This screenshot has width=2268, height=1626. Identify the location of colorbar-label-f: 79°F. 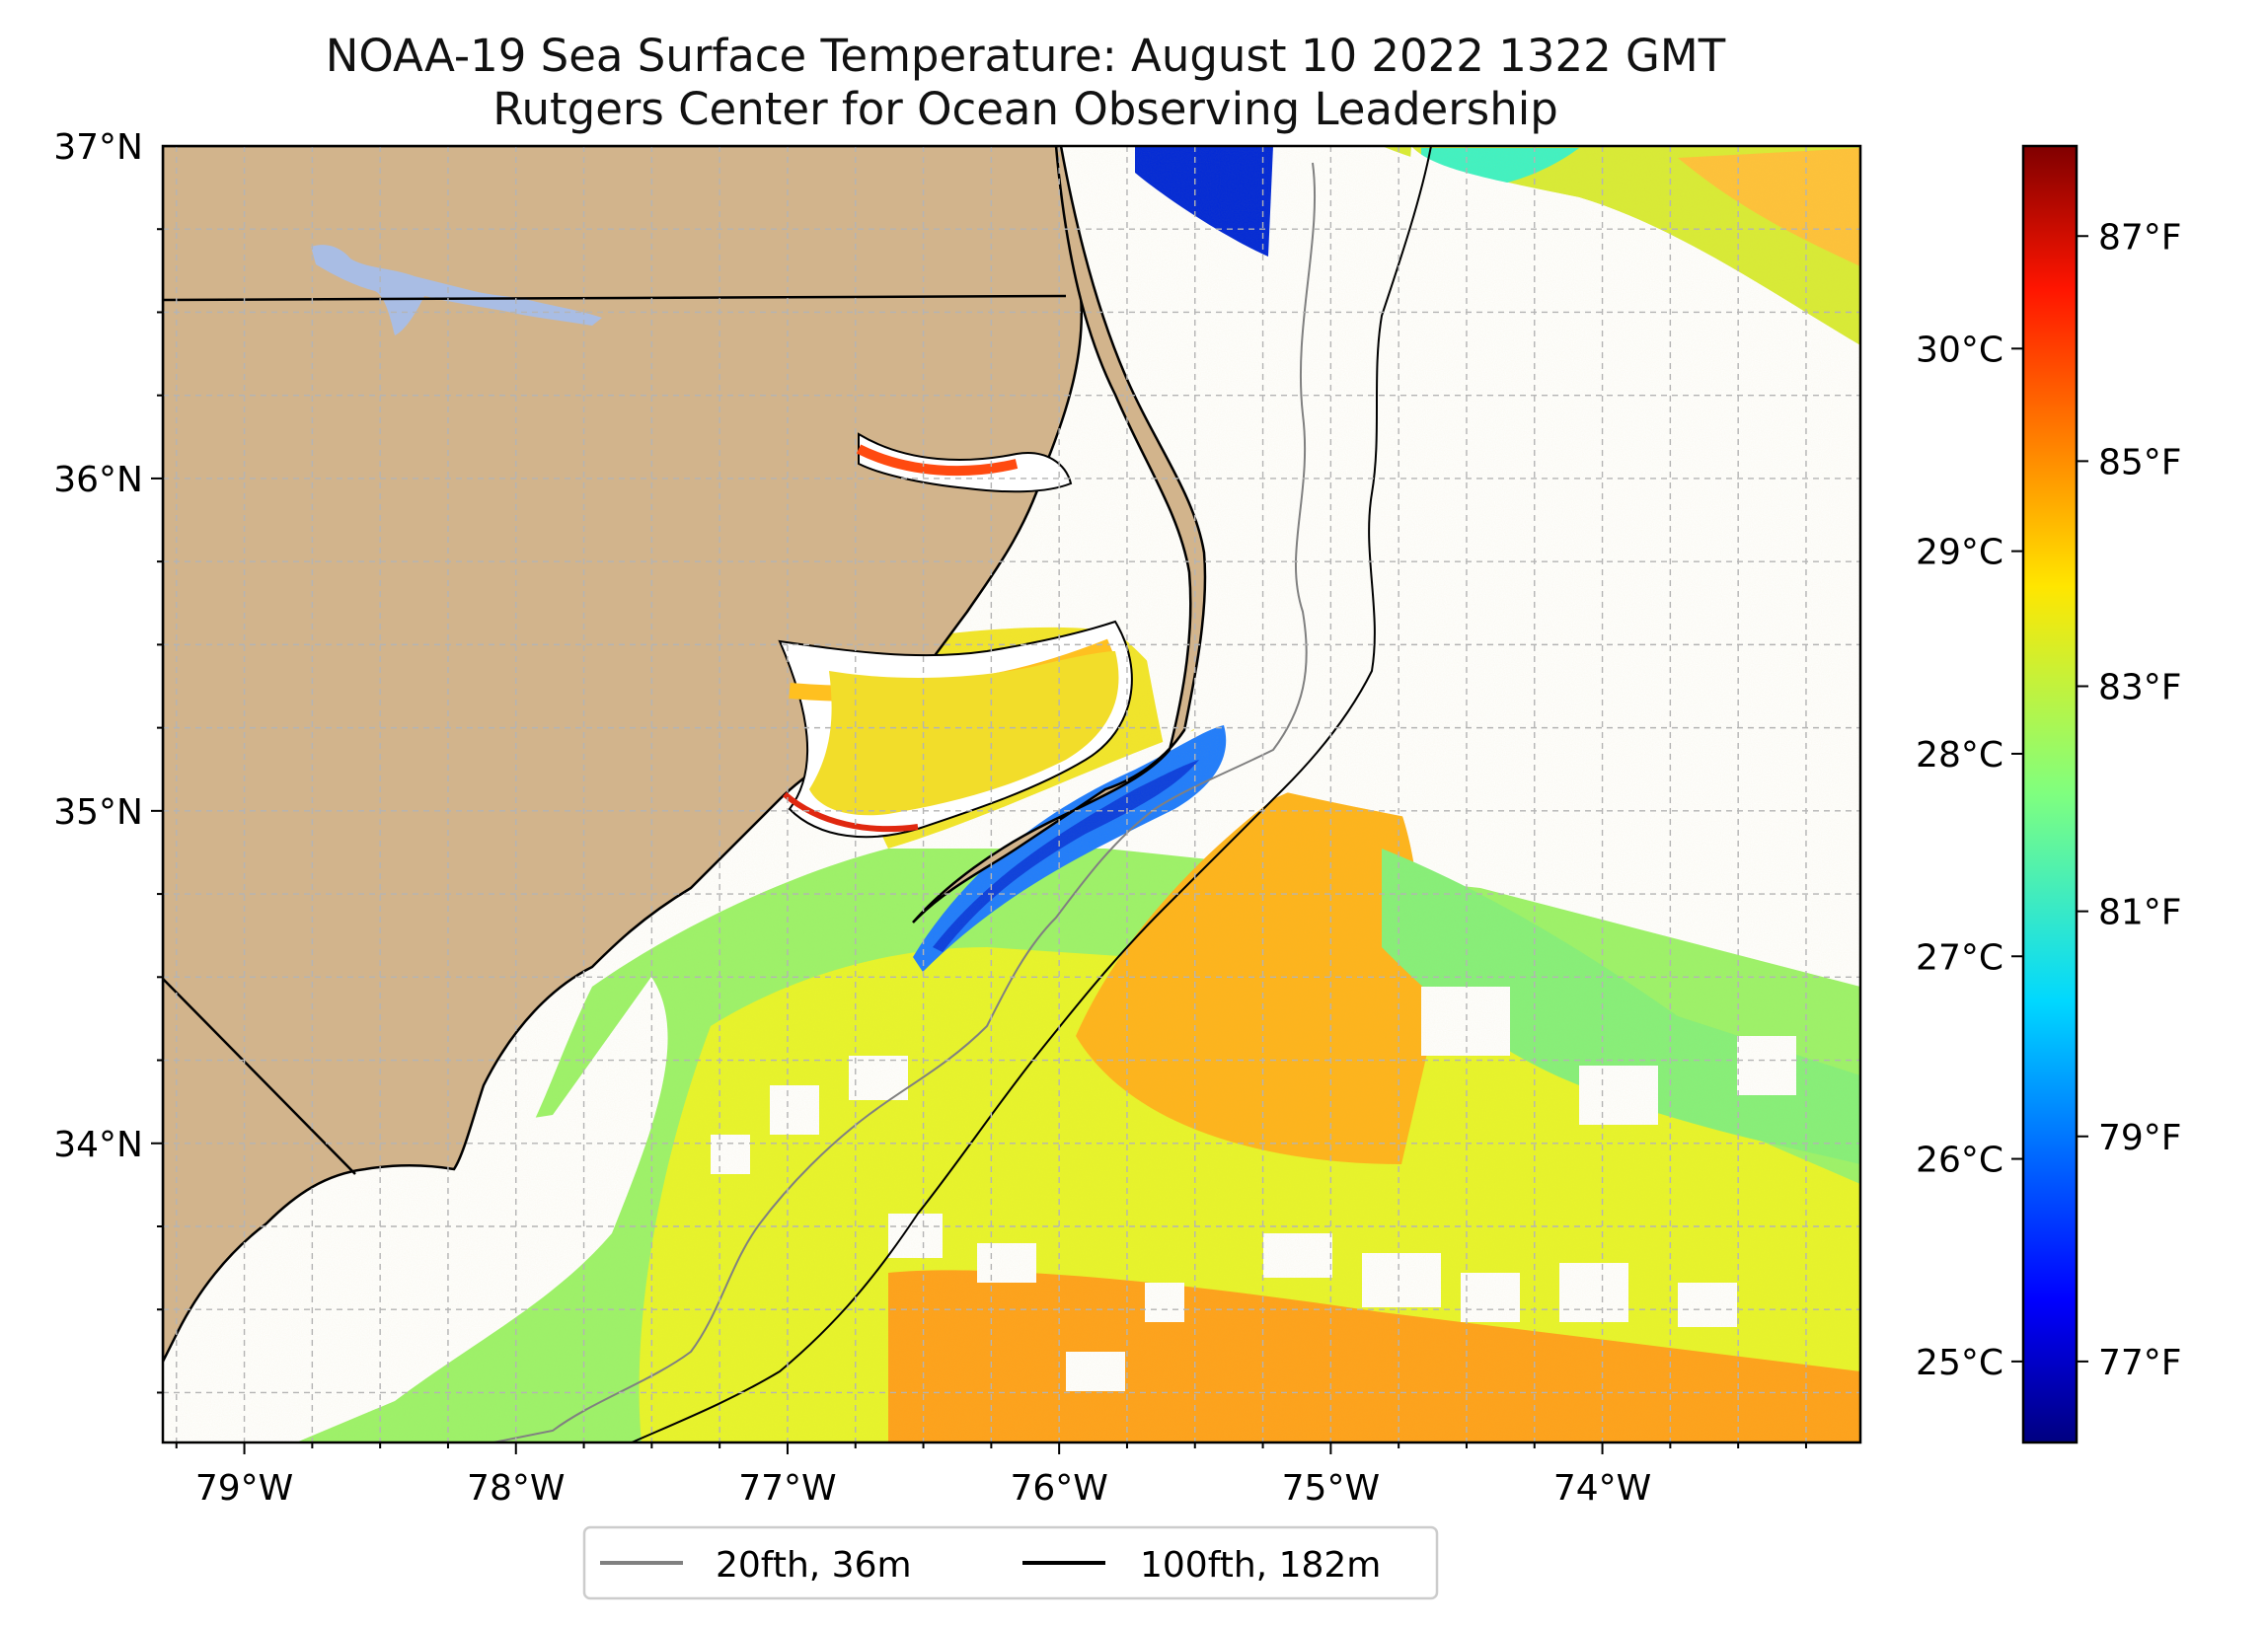
(2140, 1138).